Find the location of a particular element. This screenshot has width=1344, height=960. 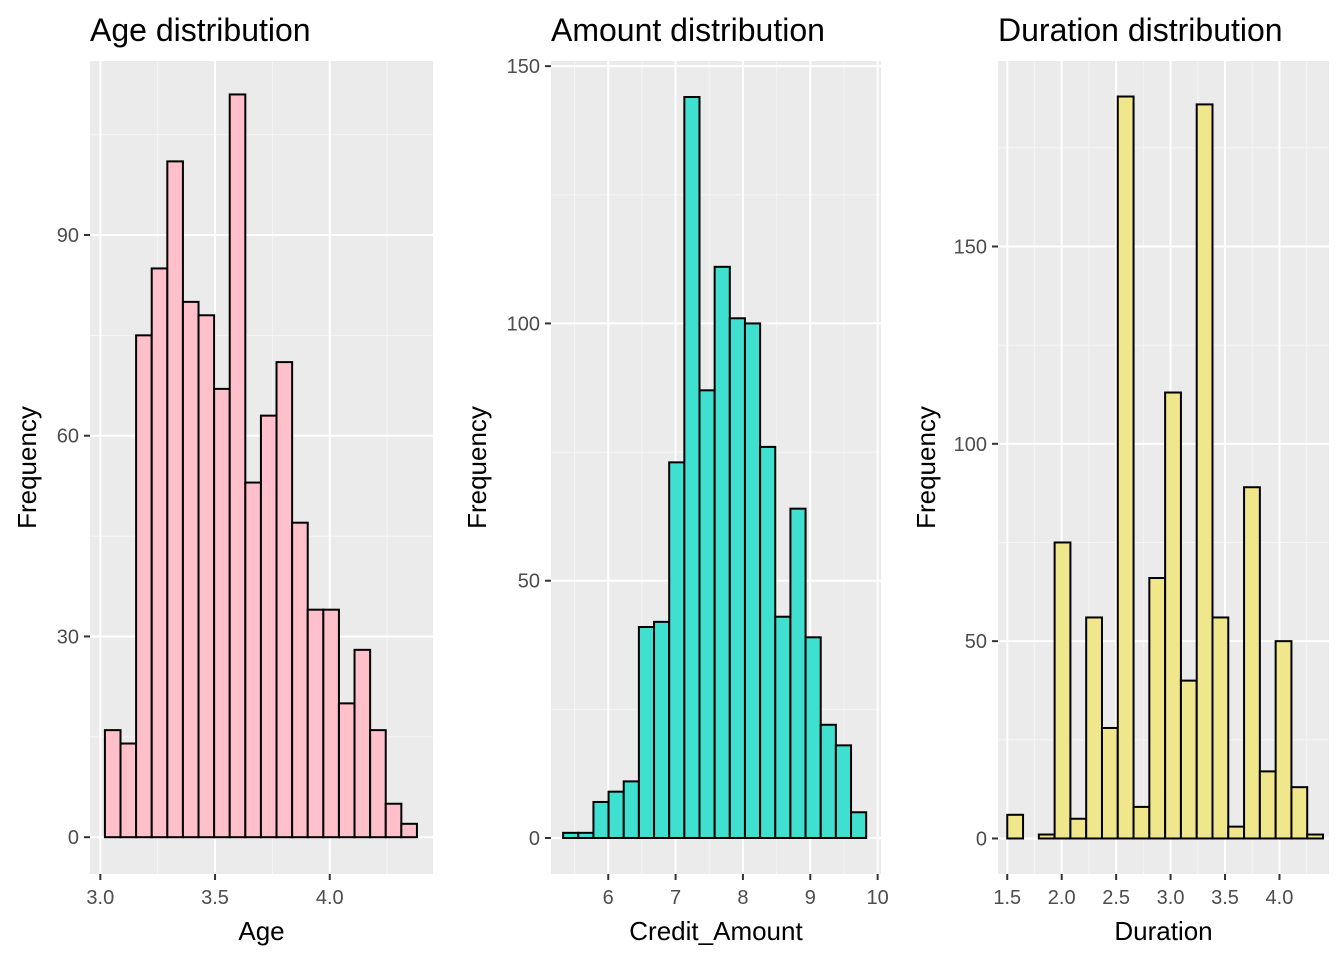

amount-chart-title: Amount distribution is located at coordinates (688, 30).